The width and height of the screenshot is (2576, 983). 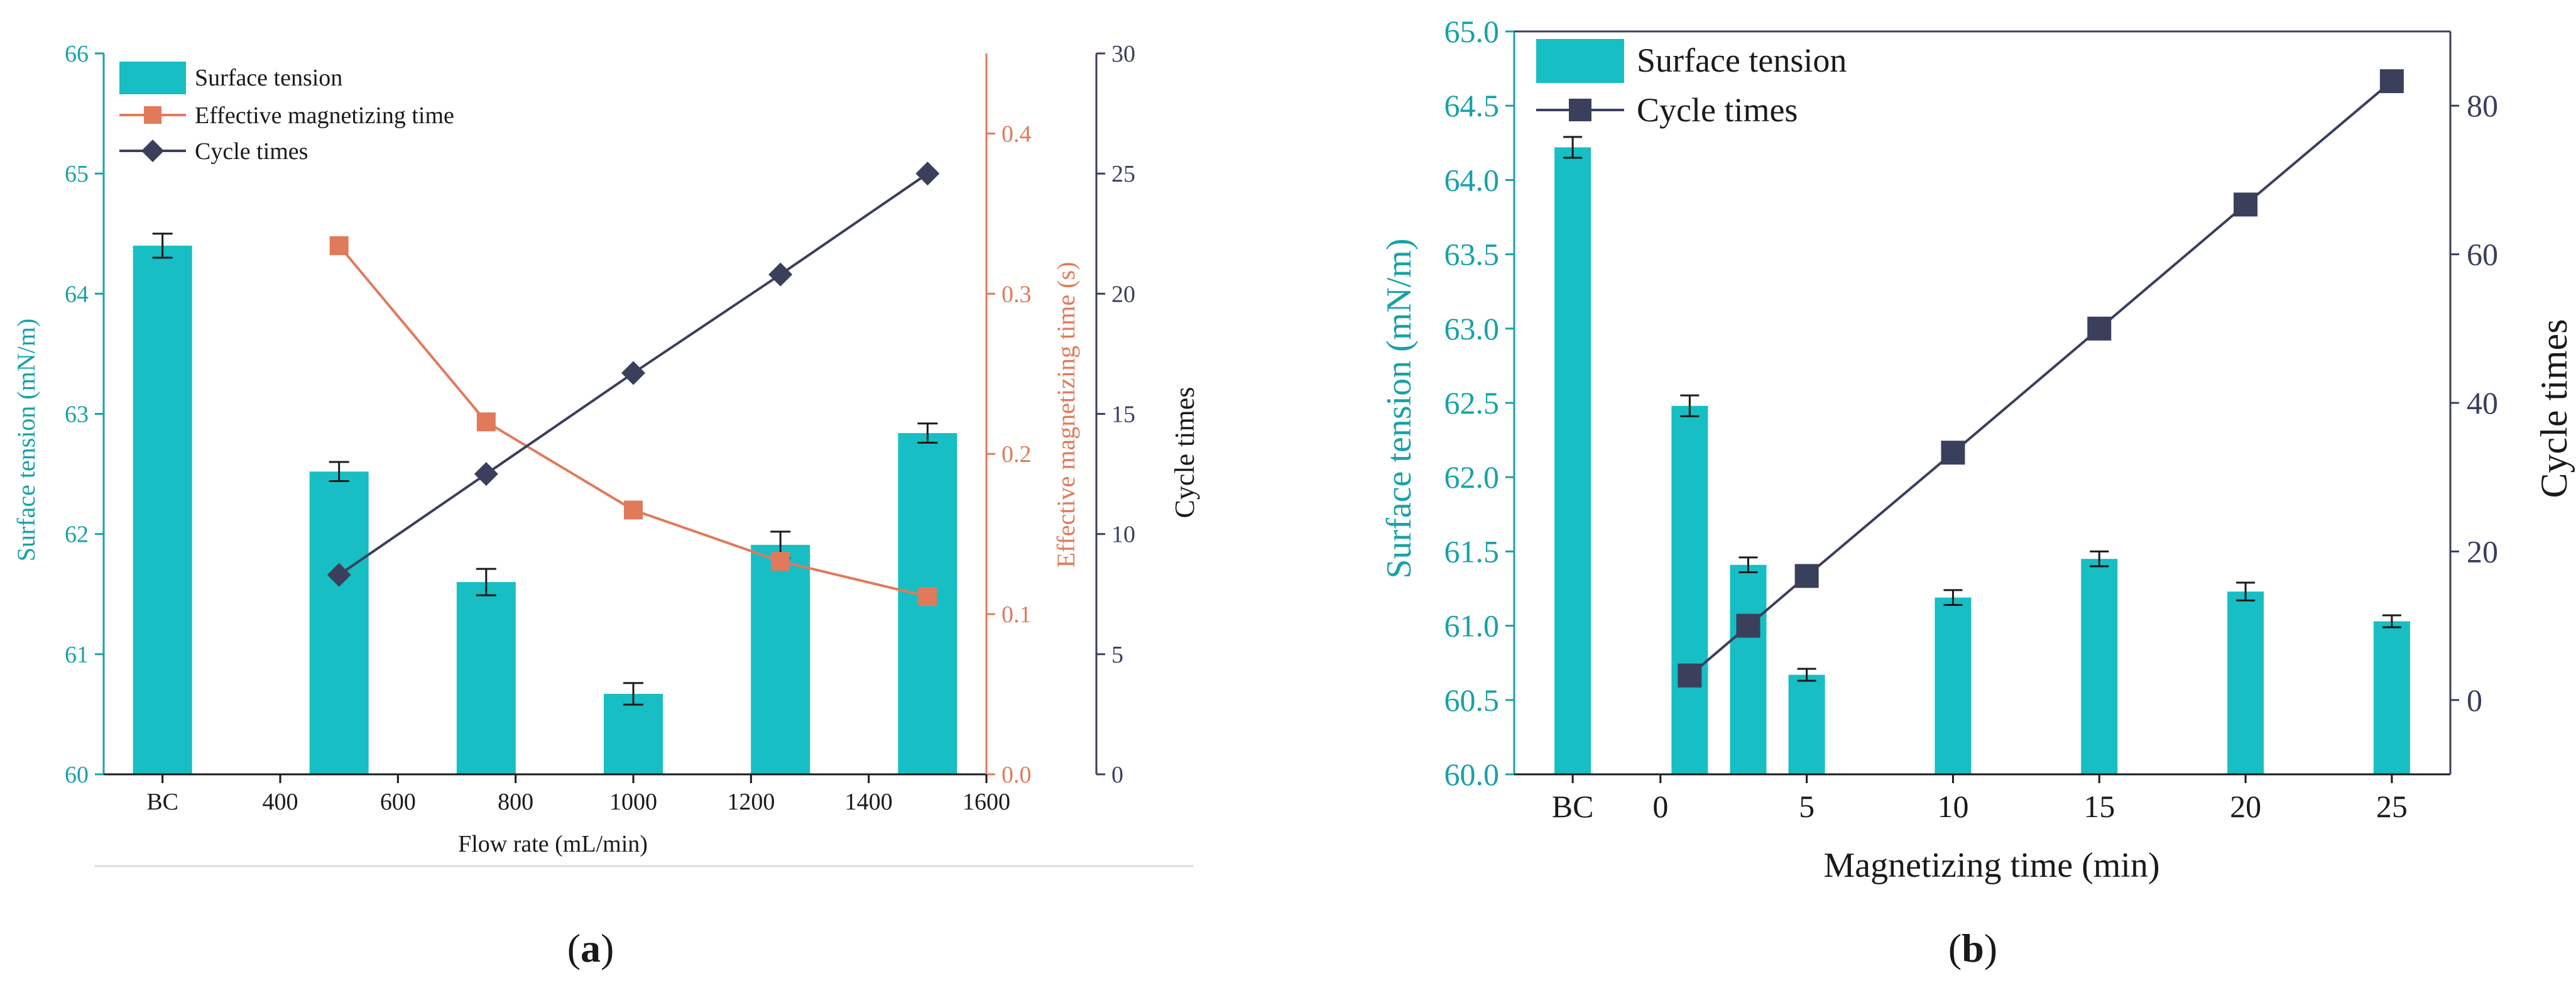 What do you see at coordinates (1742, 60) in the screenshot?
I see `panel-b-legend-label: Surface tension` at bounding box center [1742, 60].